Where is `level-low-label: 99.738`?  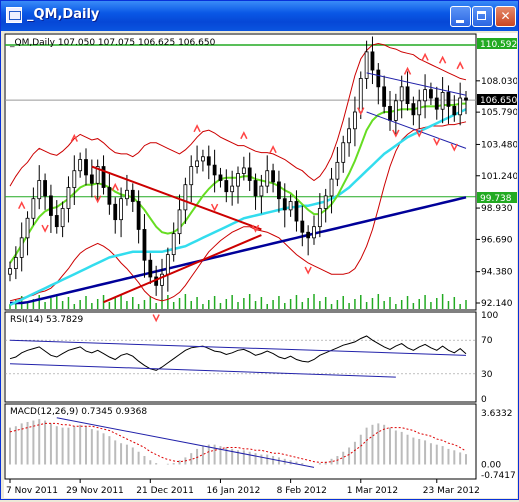
level-low-label: 99.738 is located at coordinates (496, 199).